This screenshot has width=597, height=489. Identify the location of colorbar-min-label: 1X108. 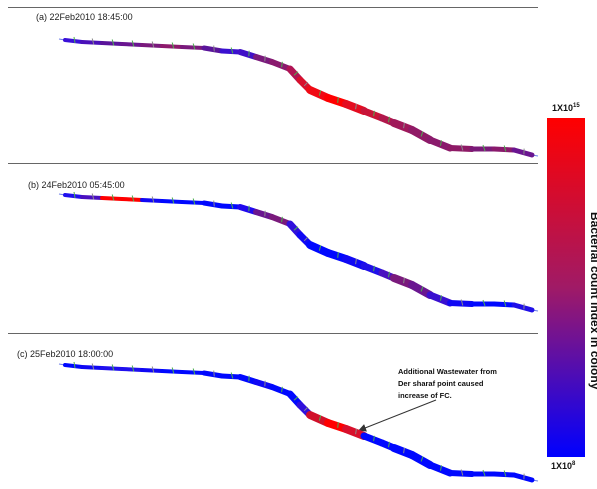
(563, 466).